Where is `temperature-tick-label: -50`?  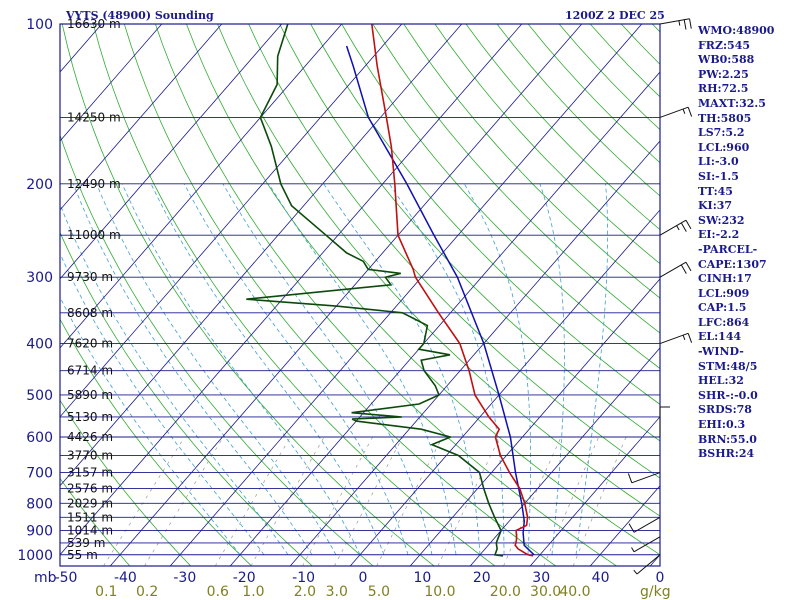
temperature-tick-label: -50 is located at coordinates (66, 578).